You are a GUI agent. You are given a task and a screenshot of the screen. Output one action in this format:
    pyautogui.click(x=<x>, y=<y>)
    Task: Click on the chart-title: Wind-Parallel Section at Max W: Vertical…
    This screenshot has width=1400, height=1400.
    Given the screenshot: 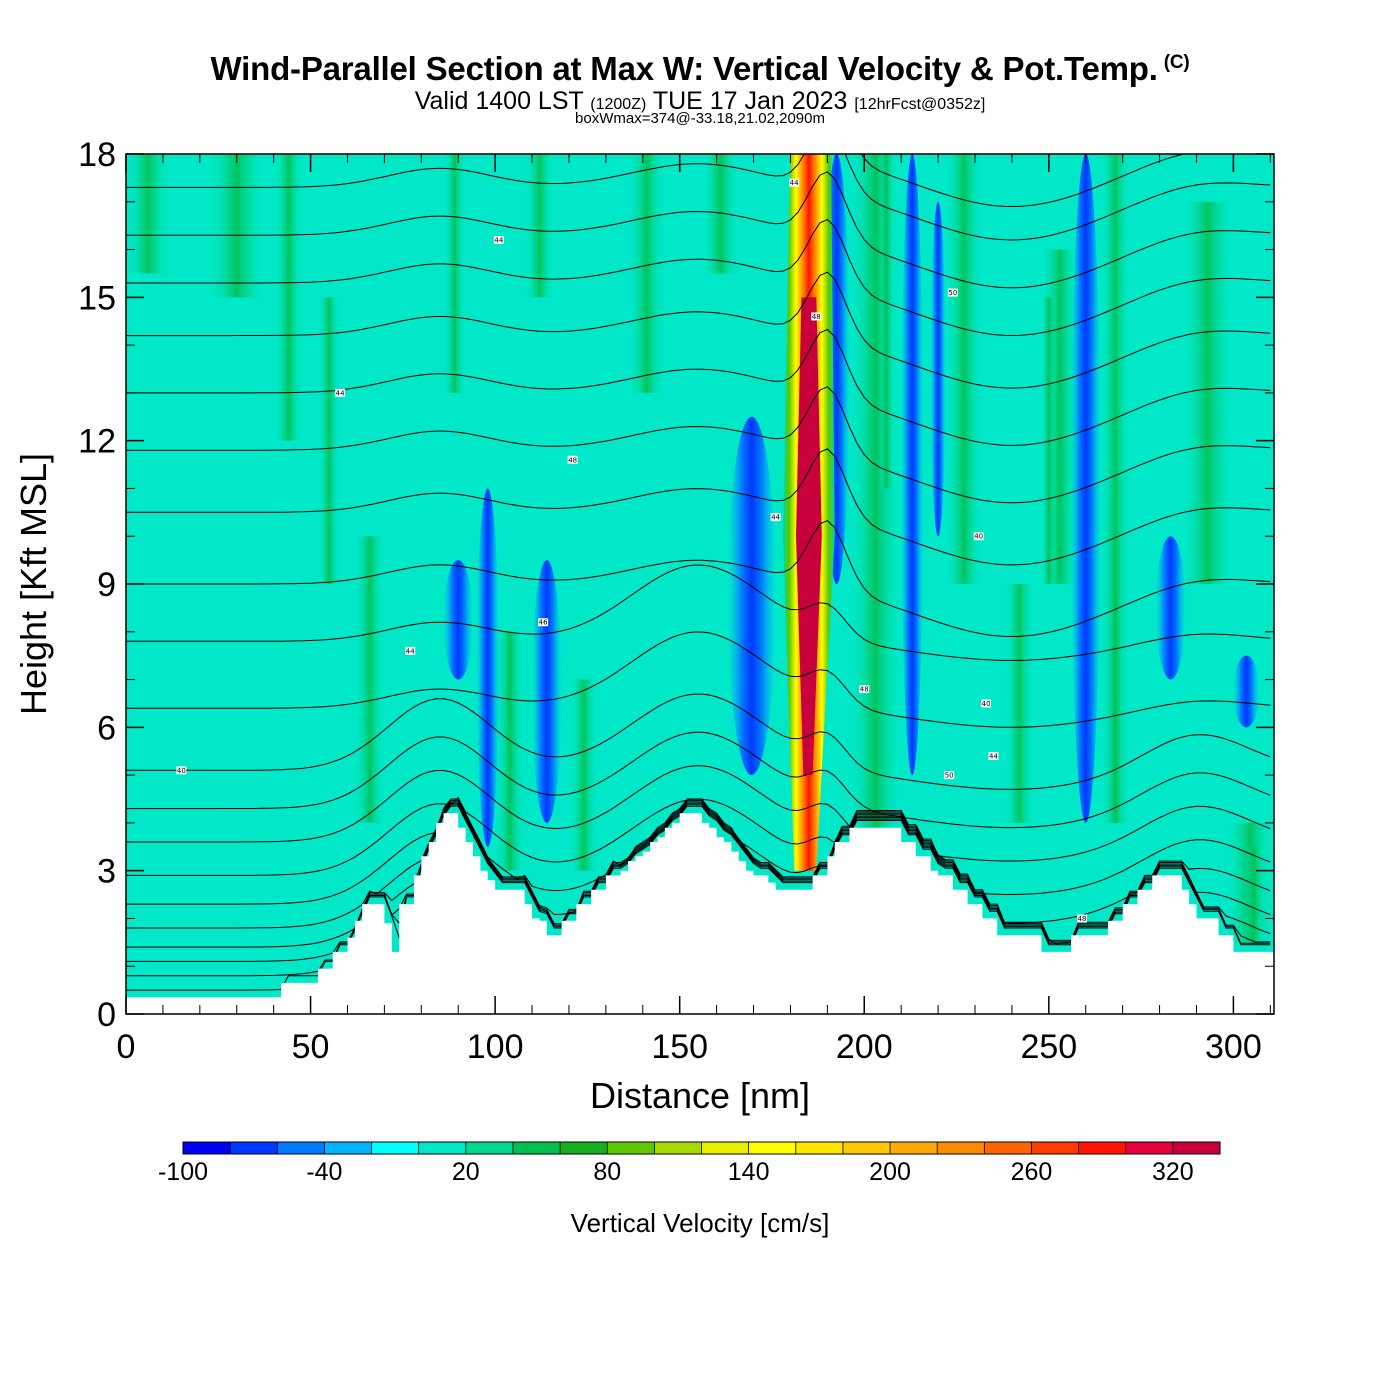 What is the action you would take?
    pyautogui.click(x=700, y=69)
    